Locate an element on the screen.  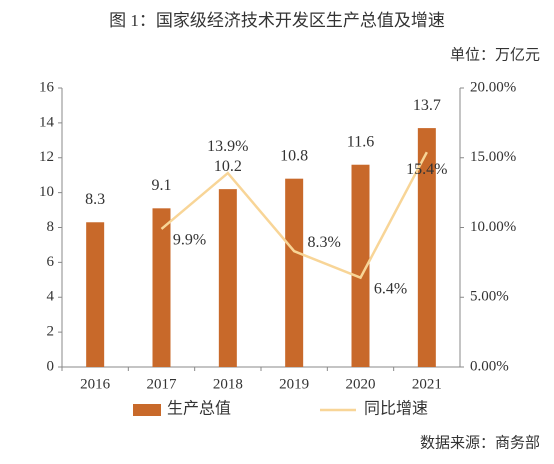
line-value-label: 15.4% is located at coordinates (426, 169).